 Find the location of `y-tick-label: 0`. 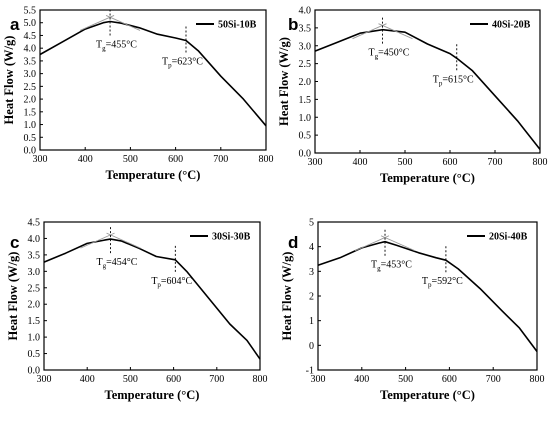

y-tick-label: 0 is located at coordinates (311, 346).